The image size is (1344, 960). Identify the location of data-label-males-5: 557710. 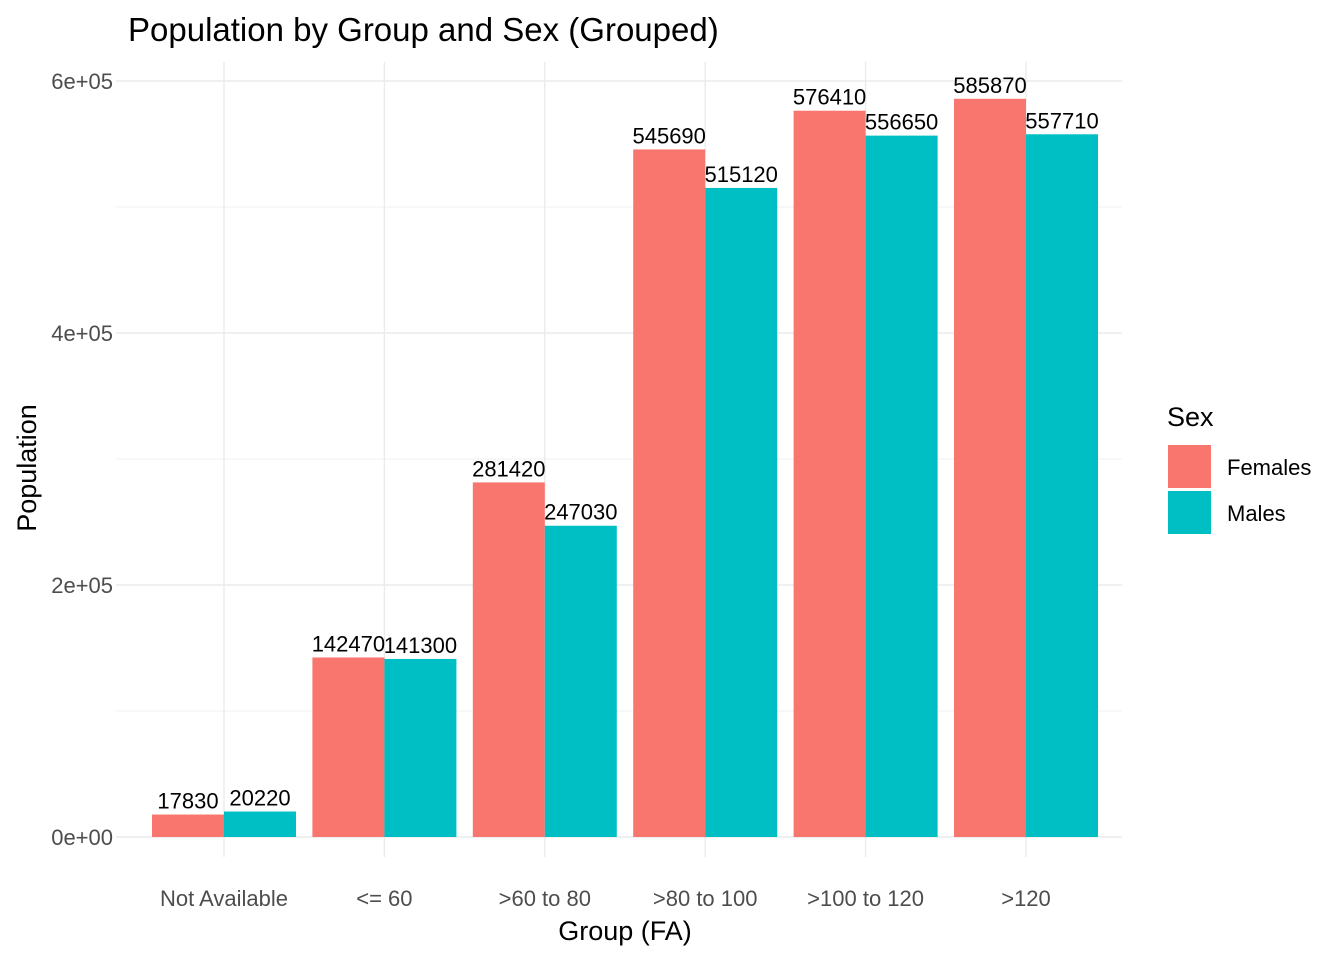
(1061, 120).